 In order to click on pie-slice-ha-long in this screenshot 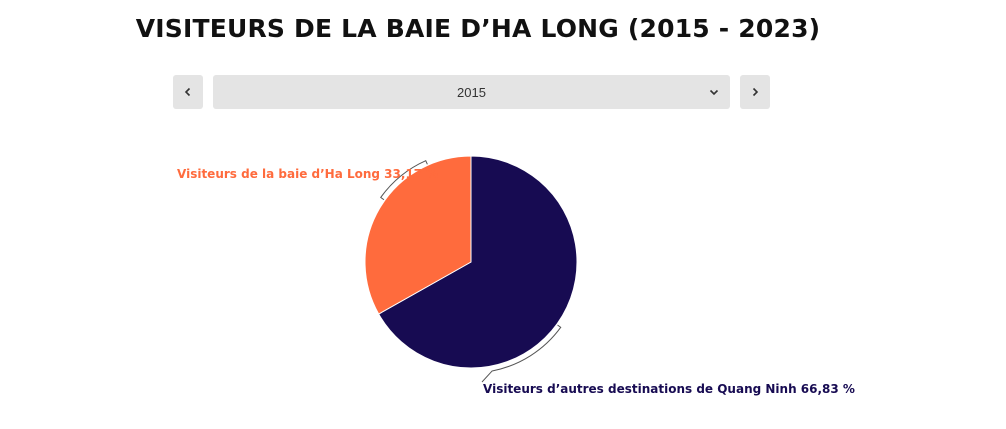, I will do `click(418, 235)`.